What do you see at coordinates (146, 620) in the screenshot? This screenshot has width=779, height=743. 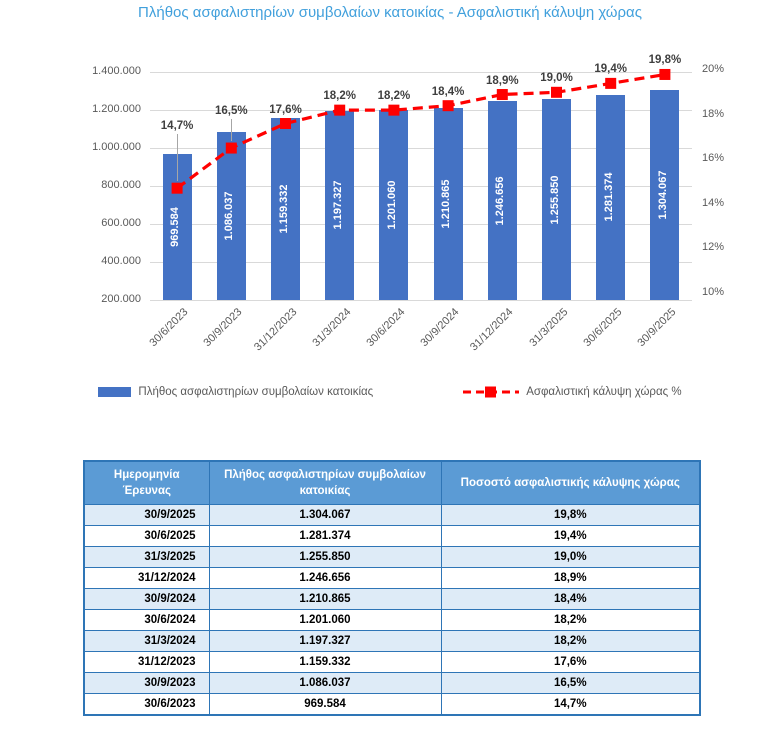 I see `cell-survey-date: 30/6/2024` at bounding box center [146, 620].